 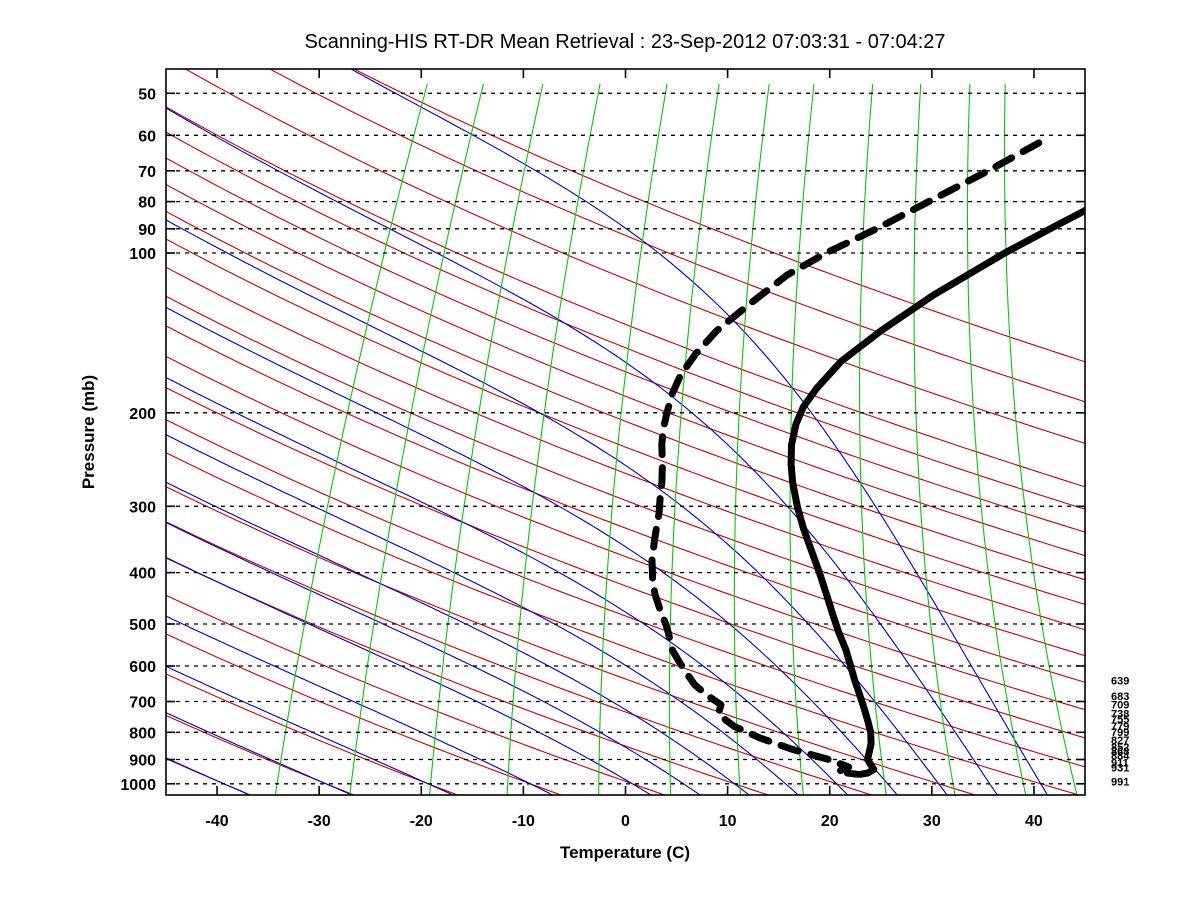 What do you see at coordinates (142, 625) in the screenshot?
I see `y-tick-label: 500` at bounding box center [142, 625].